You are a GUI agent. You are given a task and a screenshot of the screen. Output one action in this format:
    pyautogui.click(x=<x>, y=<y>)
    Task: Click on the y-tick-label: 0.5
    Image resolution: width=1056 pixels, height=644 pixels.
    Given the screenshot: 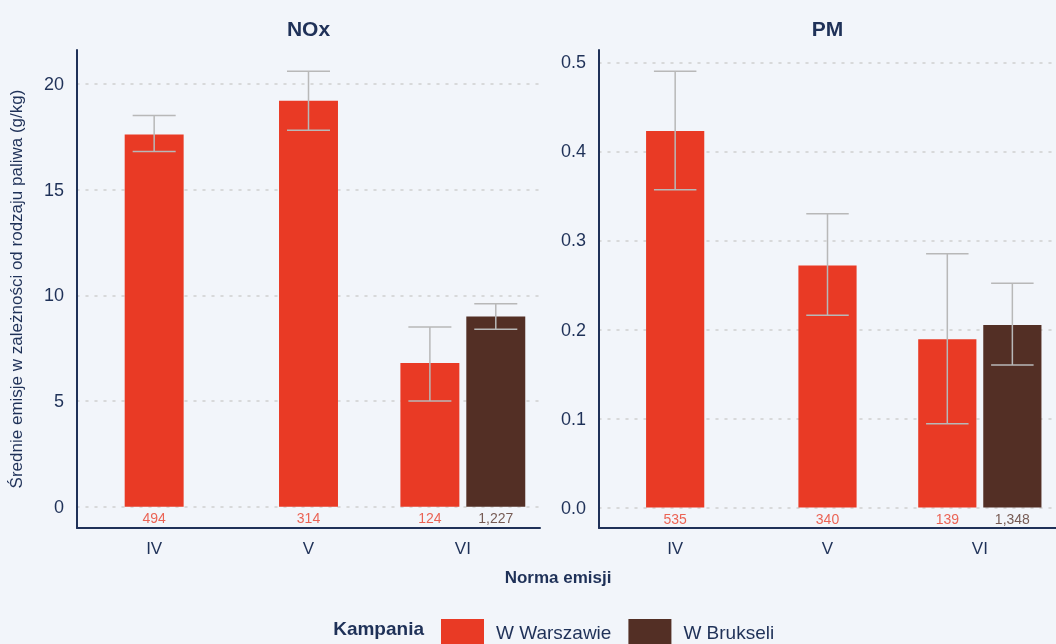 What is the action you would take?
    pyautogui.click(x=573, y=62)
    